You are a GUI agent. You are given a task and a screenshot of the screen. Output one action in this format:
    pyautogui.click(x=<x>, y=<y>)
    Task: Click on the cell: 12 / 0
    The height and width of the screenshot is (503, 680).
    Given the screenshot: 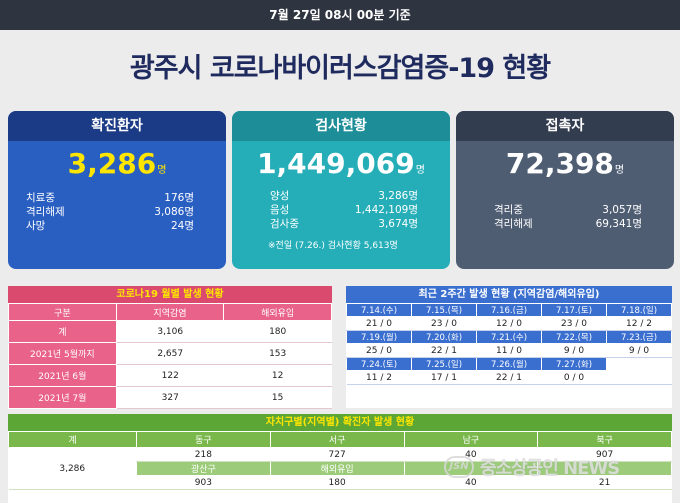 What is the action you would take?
    pyautogui.click(x=509, y=323)
    